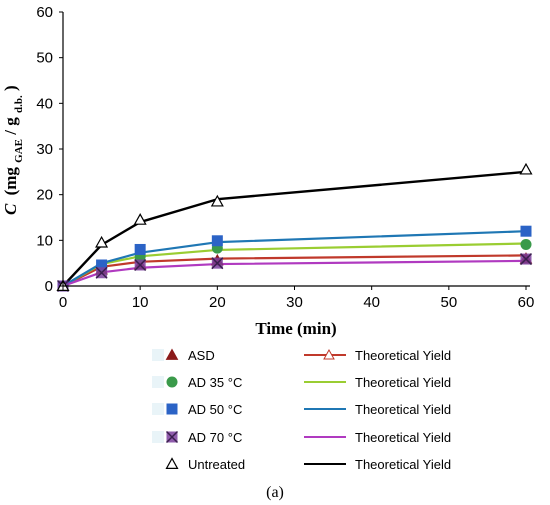 This screenshot has height=505, width=550. What do you see at coordinates (63, 302) in the screenshot?
I see `x-tick-label: 0` at bounding box center [63, 302].